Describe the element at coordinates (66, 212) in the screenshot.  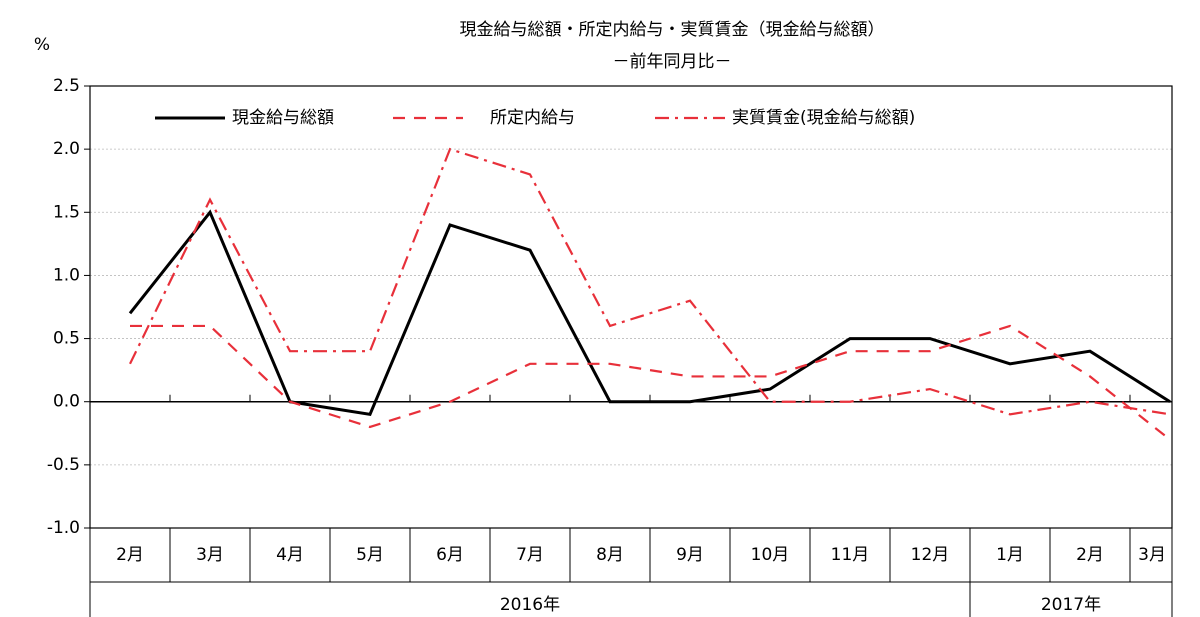
I see `y-tick-label: 1.5` at that location.